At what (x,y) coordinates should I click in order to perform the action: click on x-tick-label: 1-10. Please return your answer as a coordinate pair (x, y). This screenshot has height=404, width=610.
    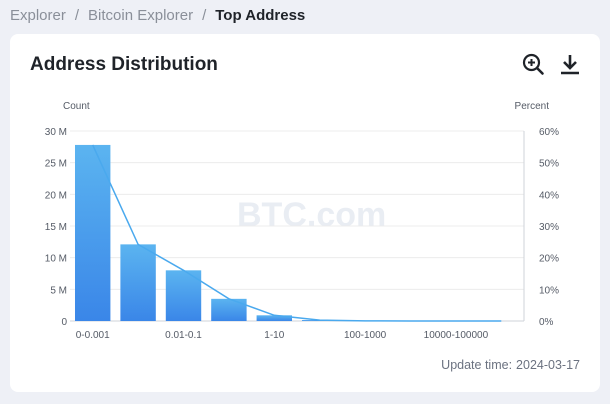
    Looking at the image, I should click on (274, 335).